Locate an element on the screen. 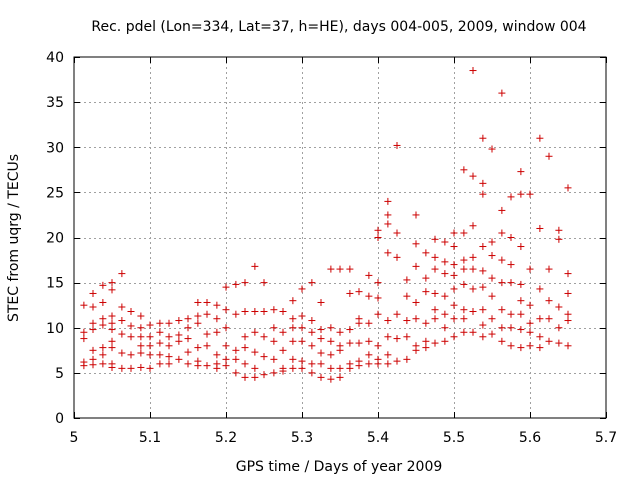 The height and width of the screenshot is (480, 640). x-axis-label: GPS time / Days of year 2009 is located at coordinates (339, 467).